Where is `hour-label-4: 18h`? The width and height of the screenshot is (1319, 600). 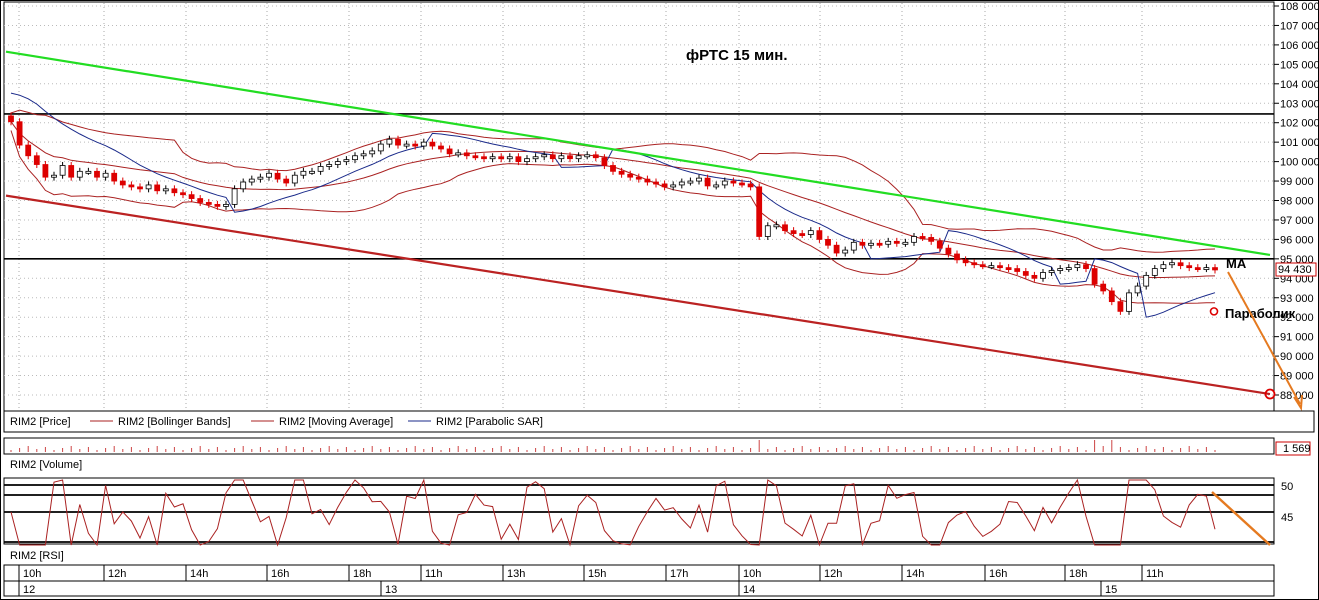 hour-label-4: 18h is located at coordinates (362, 574).